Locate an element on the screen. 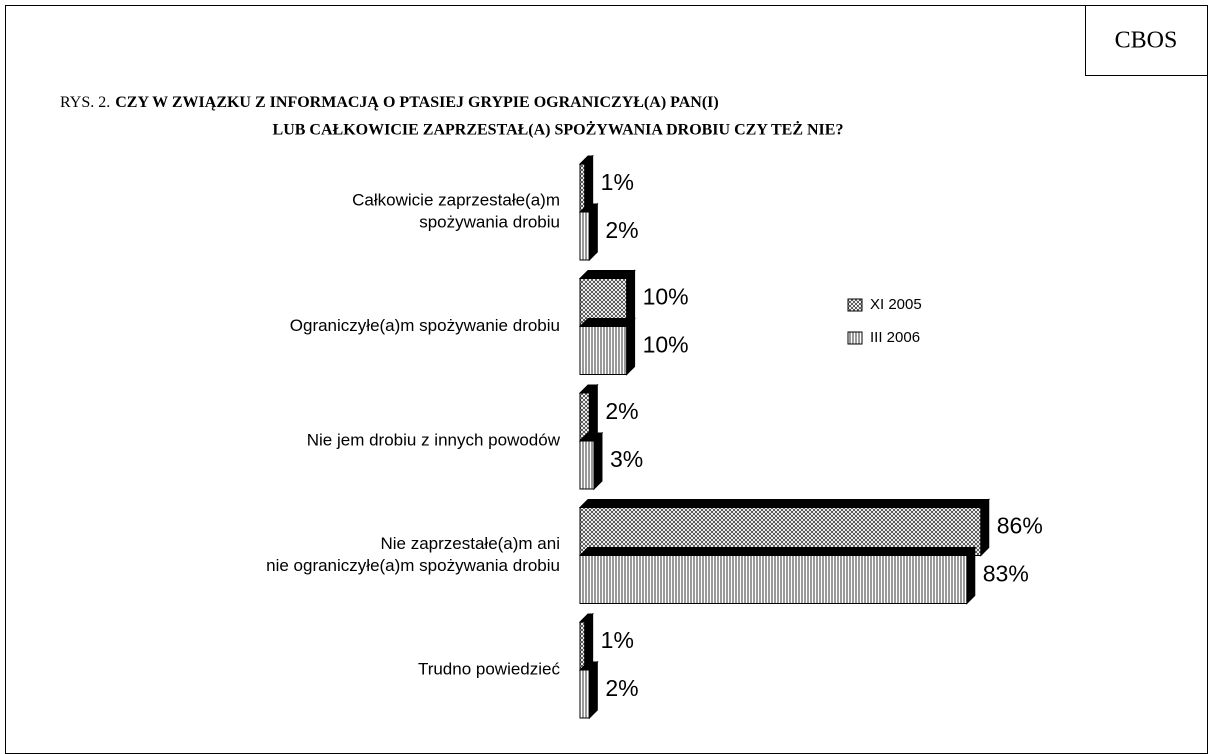 The image size is (1208, 754). category-label: Całkowicie zaprzestałe(a)m is located at coordinates (456, 199).